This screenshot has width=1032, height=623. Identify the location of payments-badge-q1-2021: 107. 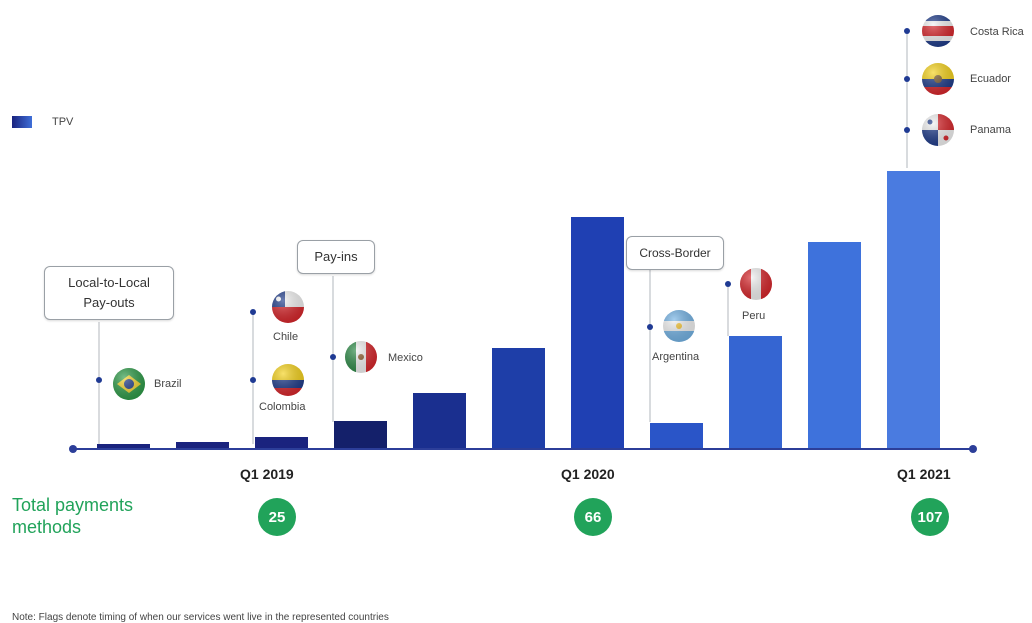
(930, 517).